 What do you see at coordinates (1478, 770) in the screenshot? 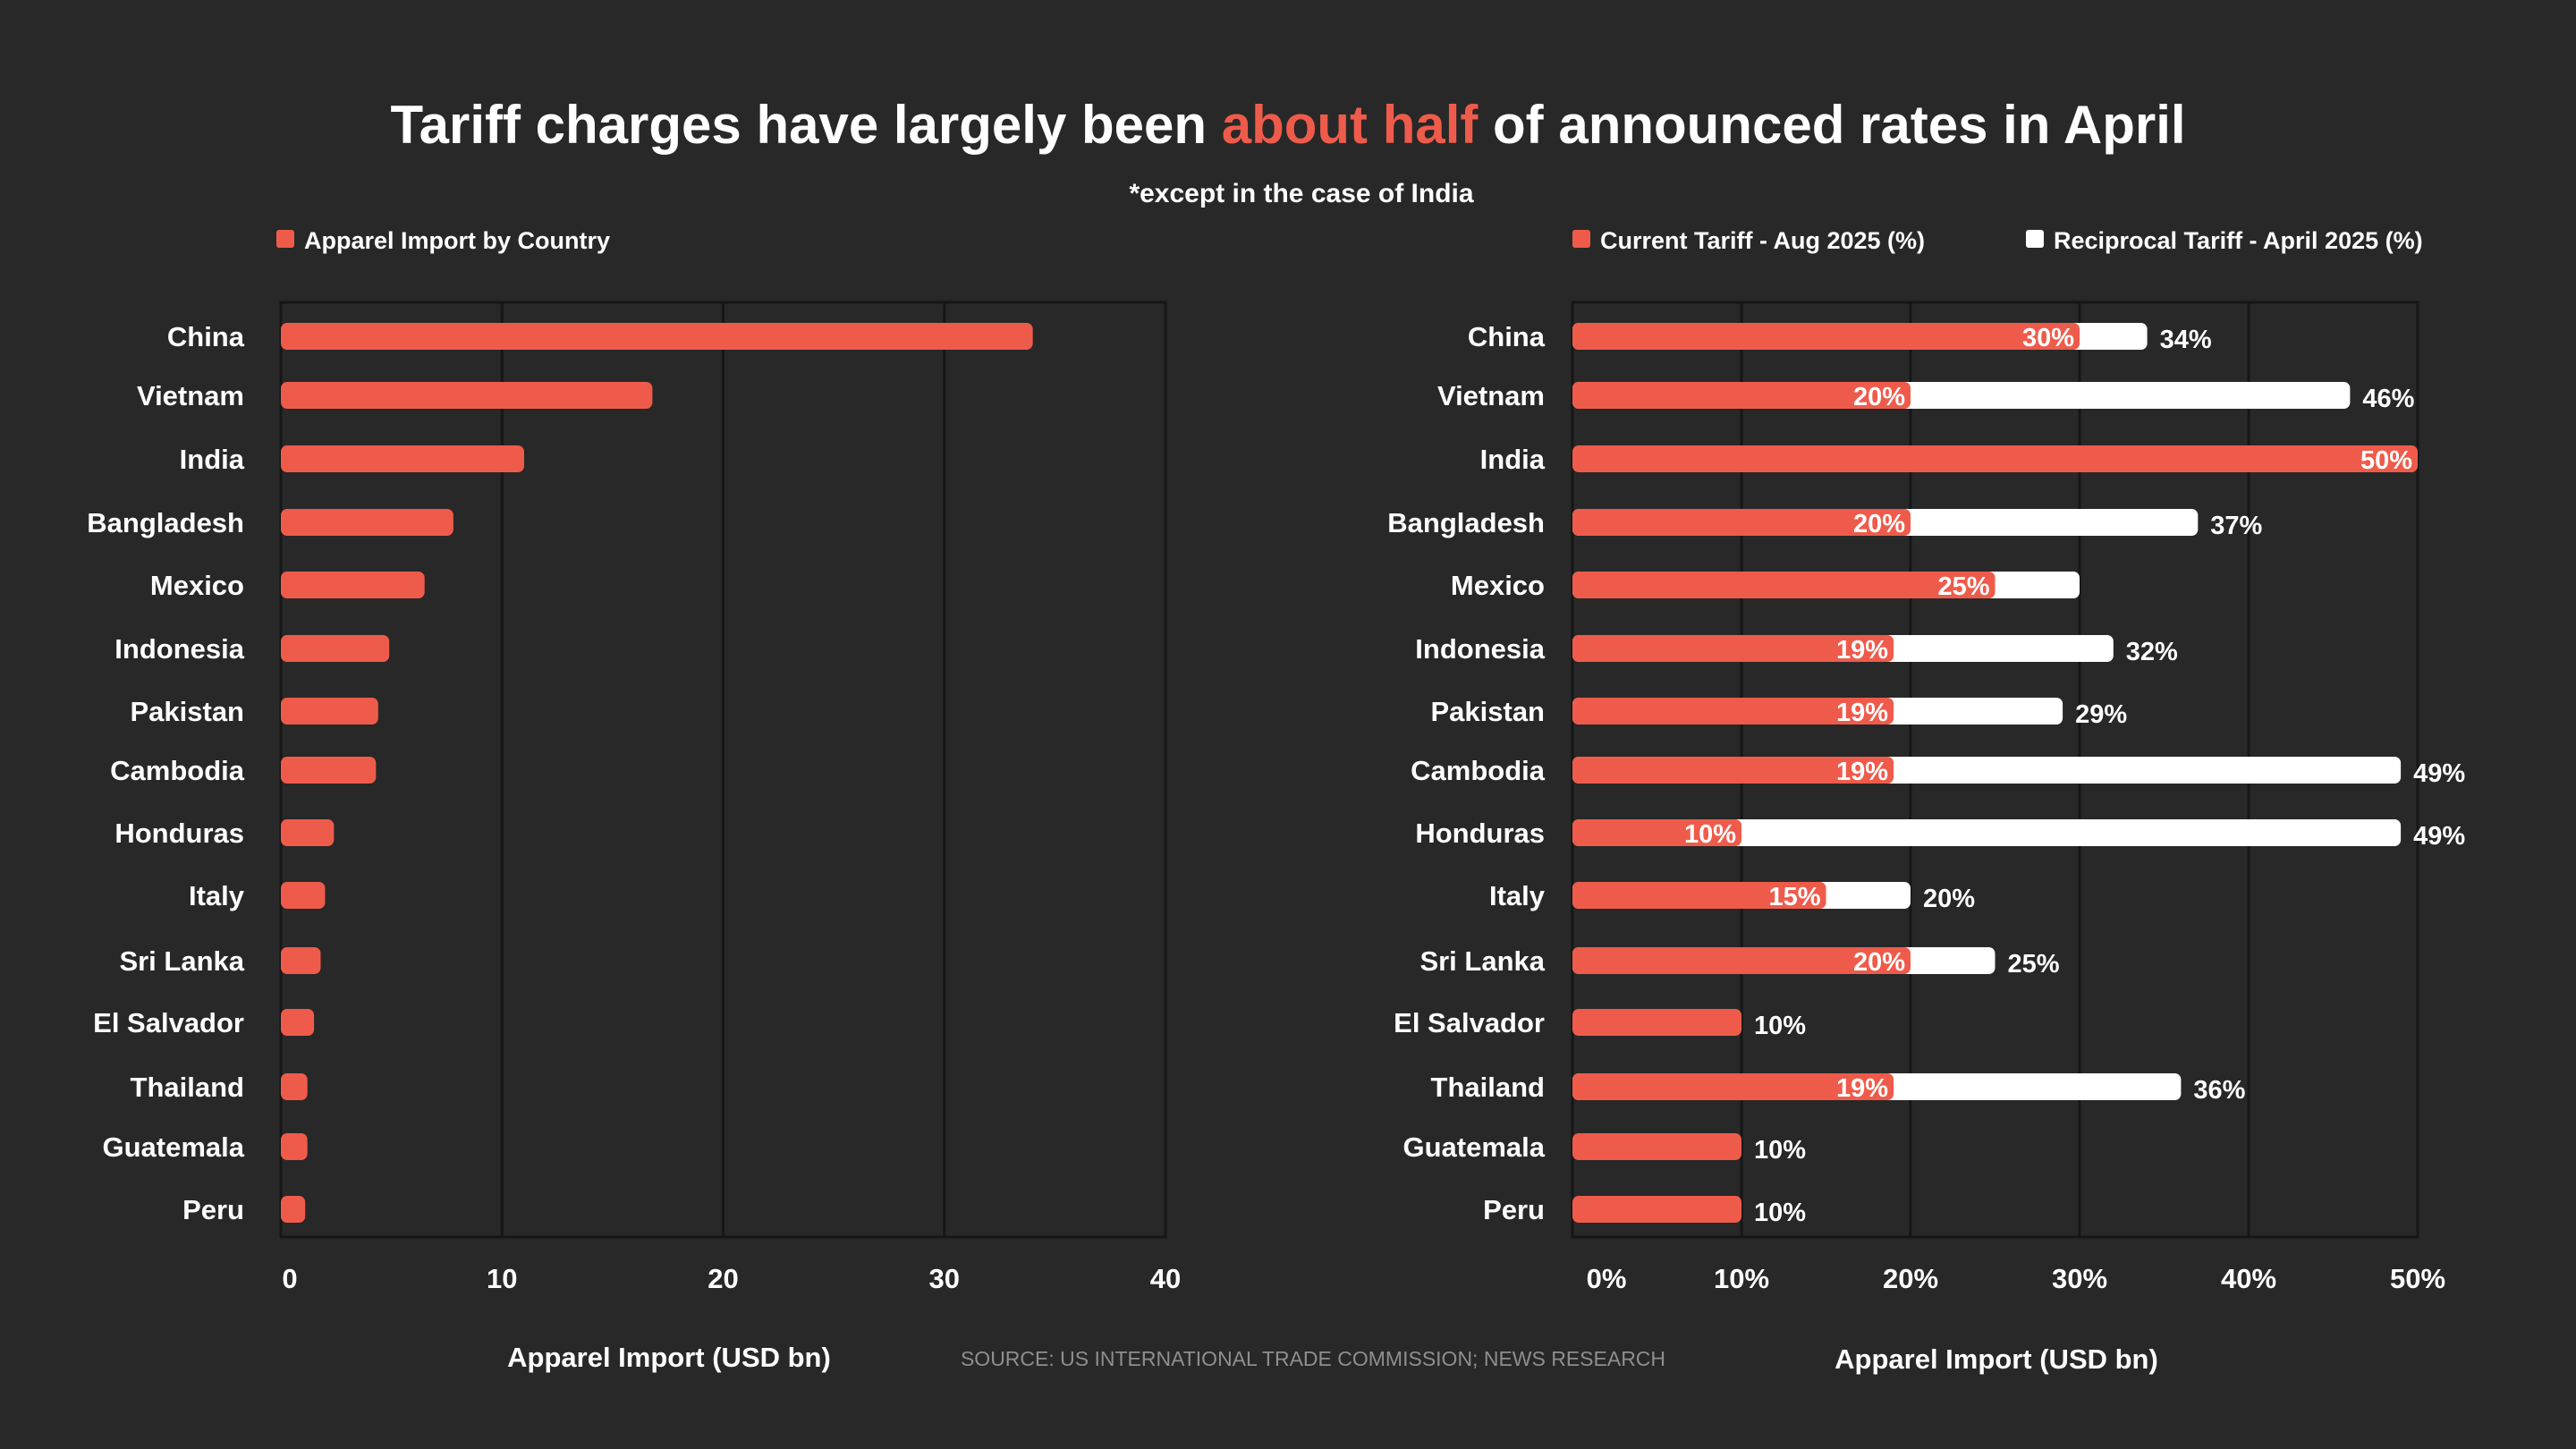
I see `tariff-country-label-cambodia: Cambodia` at bounding box center [1478, 770].